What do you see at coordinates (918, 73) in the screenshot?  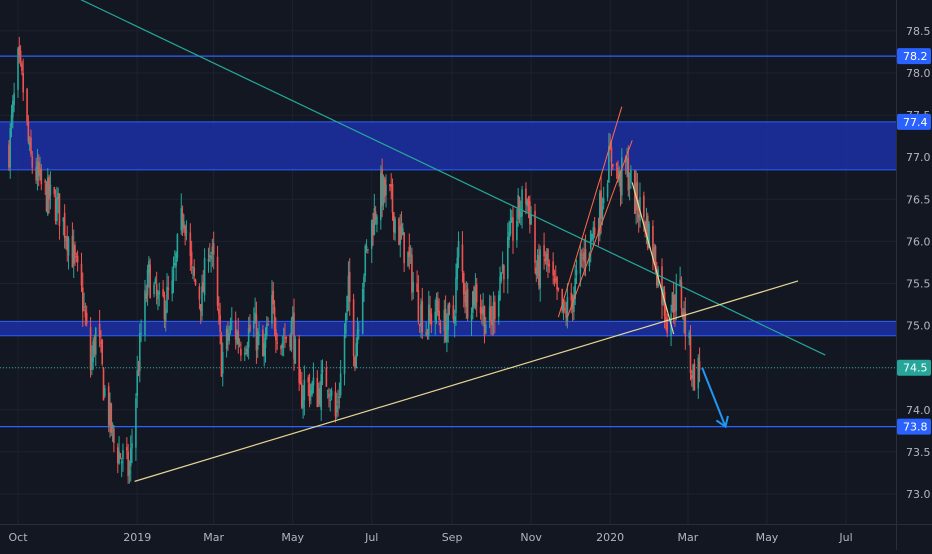 I see `price-tick-label: 78.0` at bounding box center [918, 73].